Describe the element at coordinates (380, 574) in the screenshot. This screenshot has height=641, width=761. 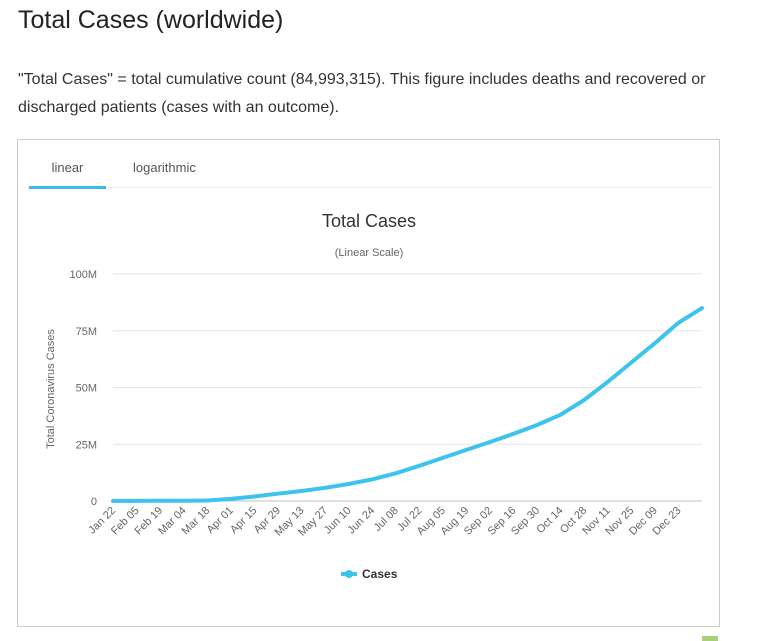
I see `legend-label: Cases` at that location.